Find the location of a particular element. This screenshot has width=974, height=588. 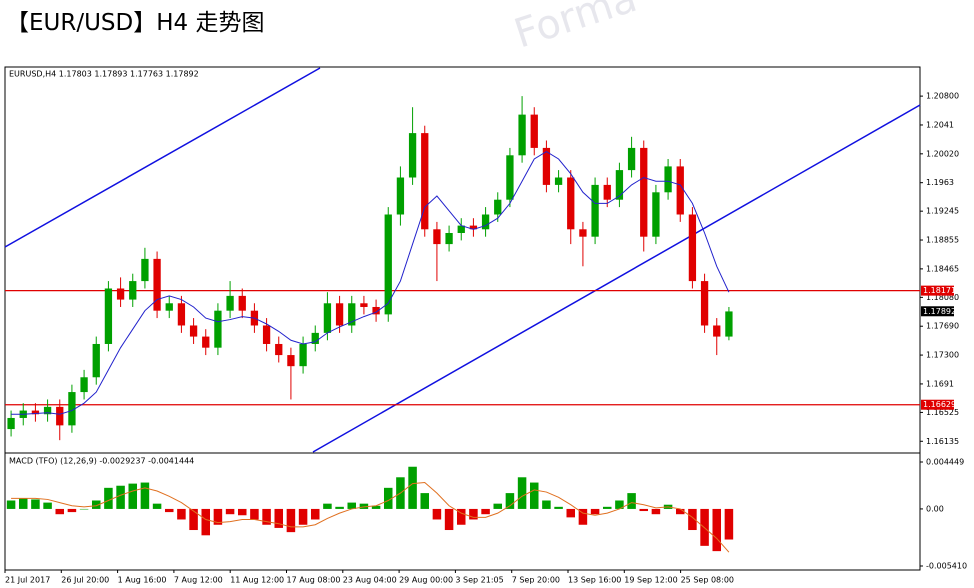

y-tick-label: -0.005410 is located at coordinates (946, 566).